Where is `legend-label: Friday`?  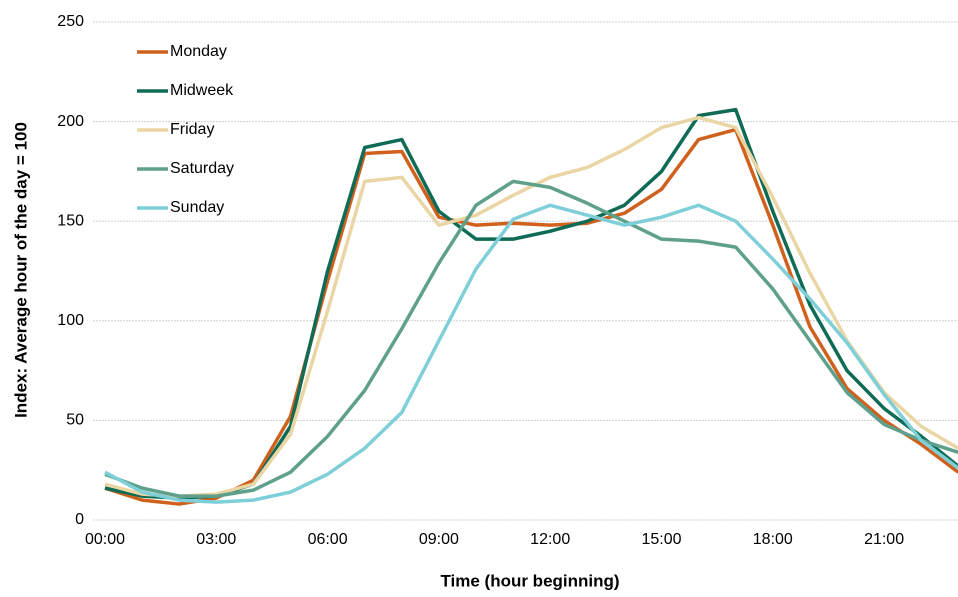
legend-label: Friday is located at coordinates (192, 129).